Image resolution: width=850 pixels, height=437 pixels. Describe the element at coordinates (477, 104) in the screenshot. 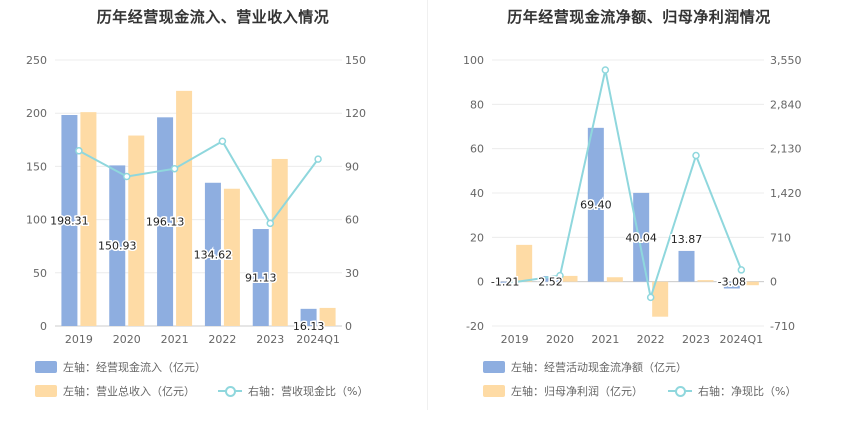

I see `y-left-tick-label: 80` at that location.